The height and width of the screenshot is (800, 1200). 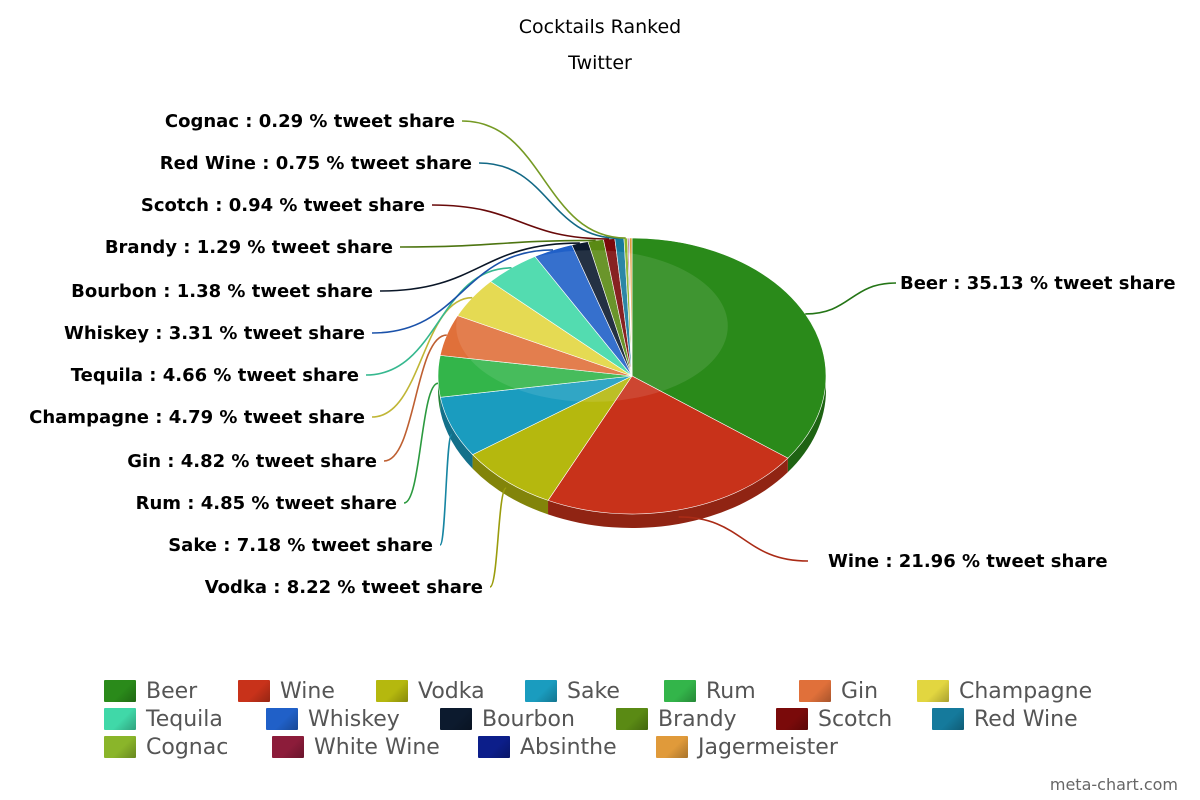 What do you see at coordinates (634, 691) in the screenshot?
I see `legend-row: Beer Wine Vodka Sake Rum Gin Champagne` at bounding box center [634, 691].